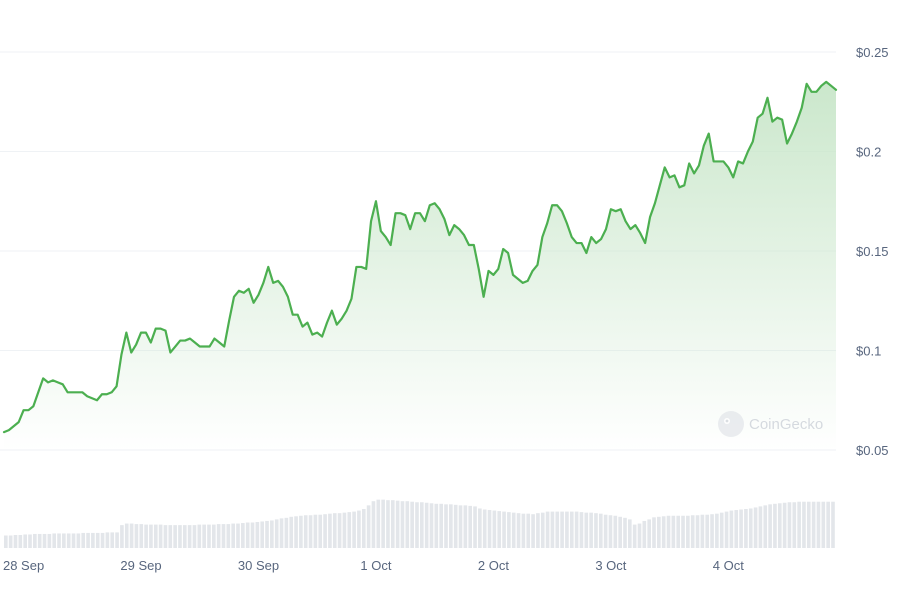 This screenshot has height=594, width=920. I want to click on x-axis-labels: 28 Sep 29 Sep 30 Sep 1 Oct 2 Oct 3 Oct 4 Oct, so click(373, 565).